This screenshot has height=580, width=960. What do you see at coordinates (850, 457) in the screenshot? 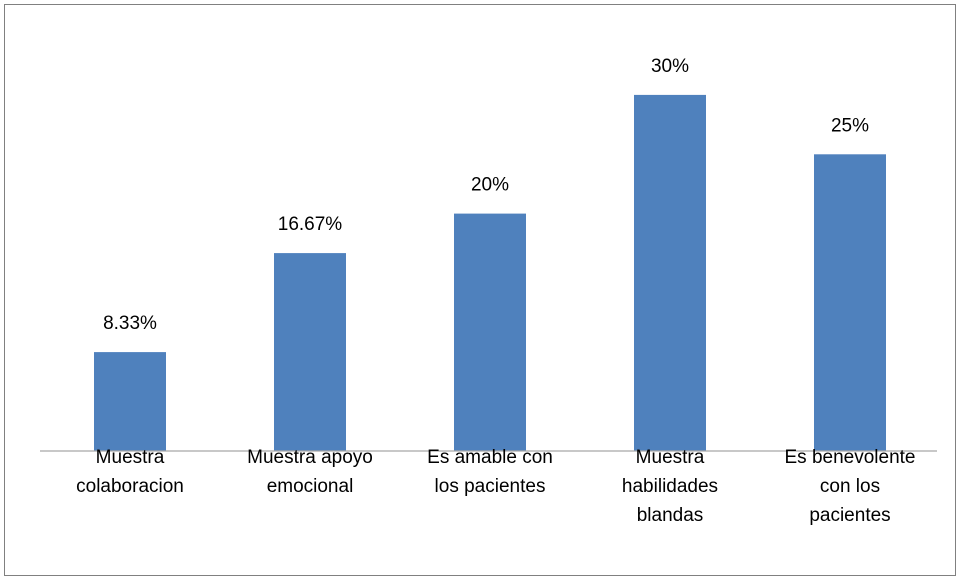
I see `category-label-line: Es benevolente` at bounding box center [850, 457].